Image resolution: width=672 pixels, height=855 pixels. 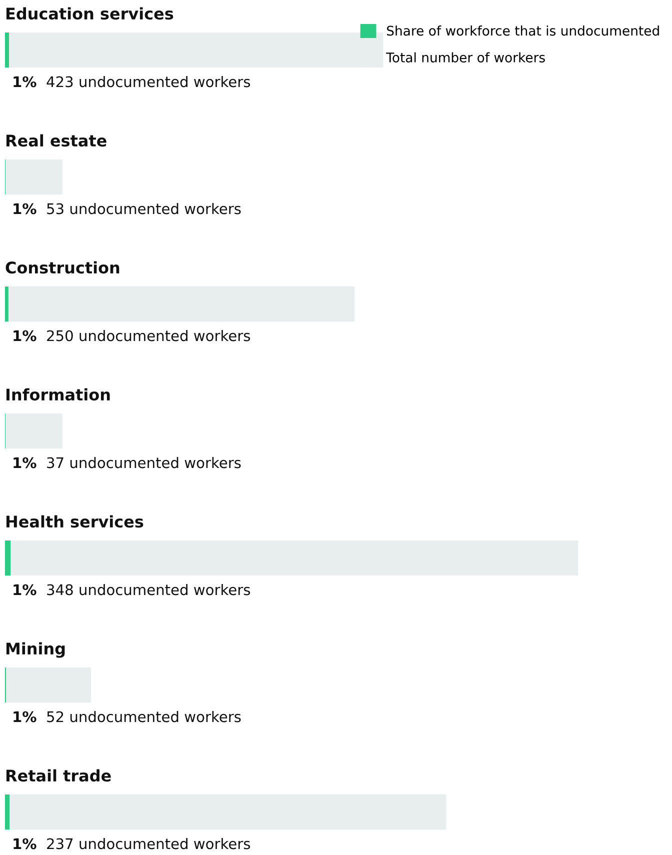 I want to click on annotation: 52 undocumented workers, so click(x=144, y=716).